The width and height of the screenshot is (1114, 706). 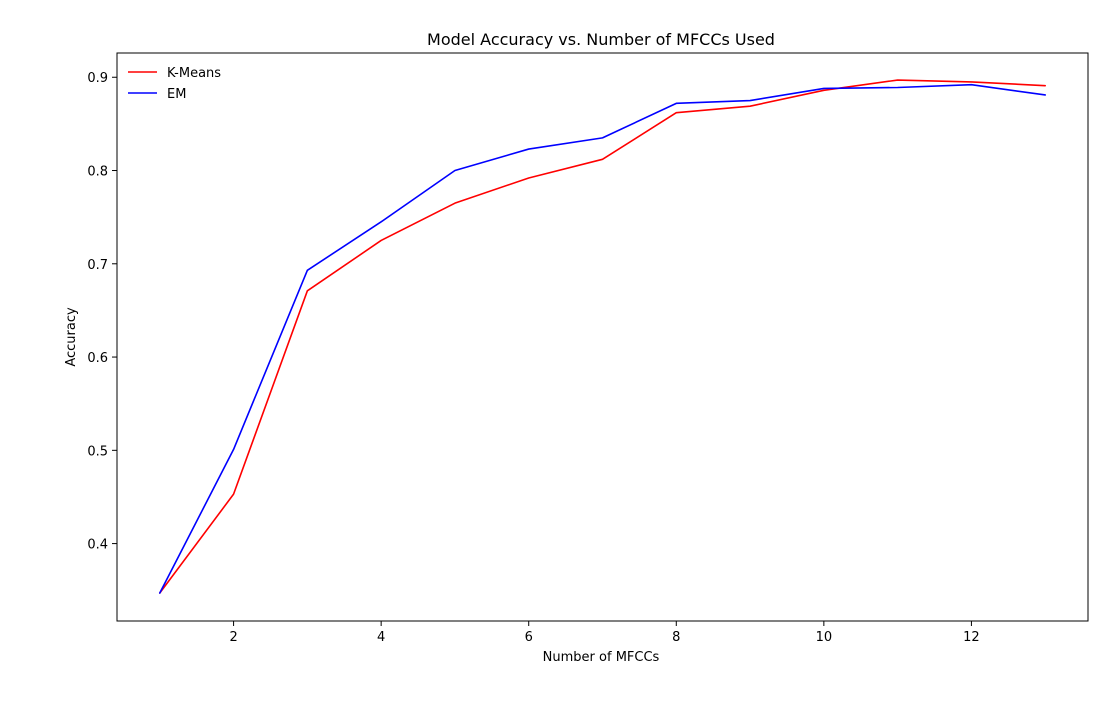 I want to click on chart-title: Model Accuracy vs. Number of MFCCs Used, so click(x=601, y=39).